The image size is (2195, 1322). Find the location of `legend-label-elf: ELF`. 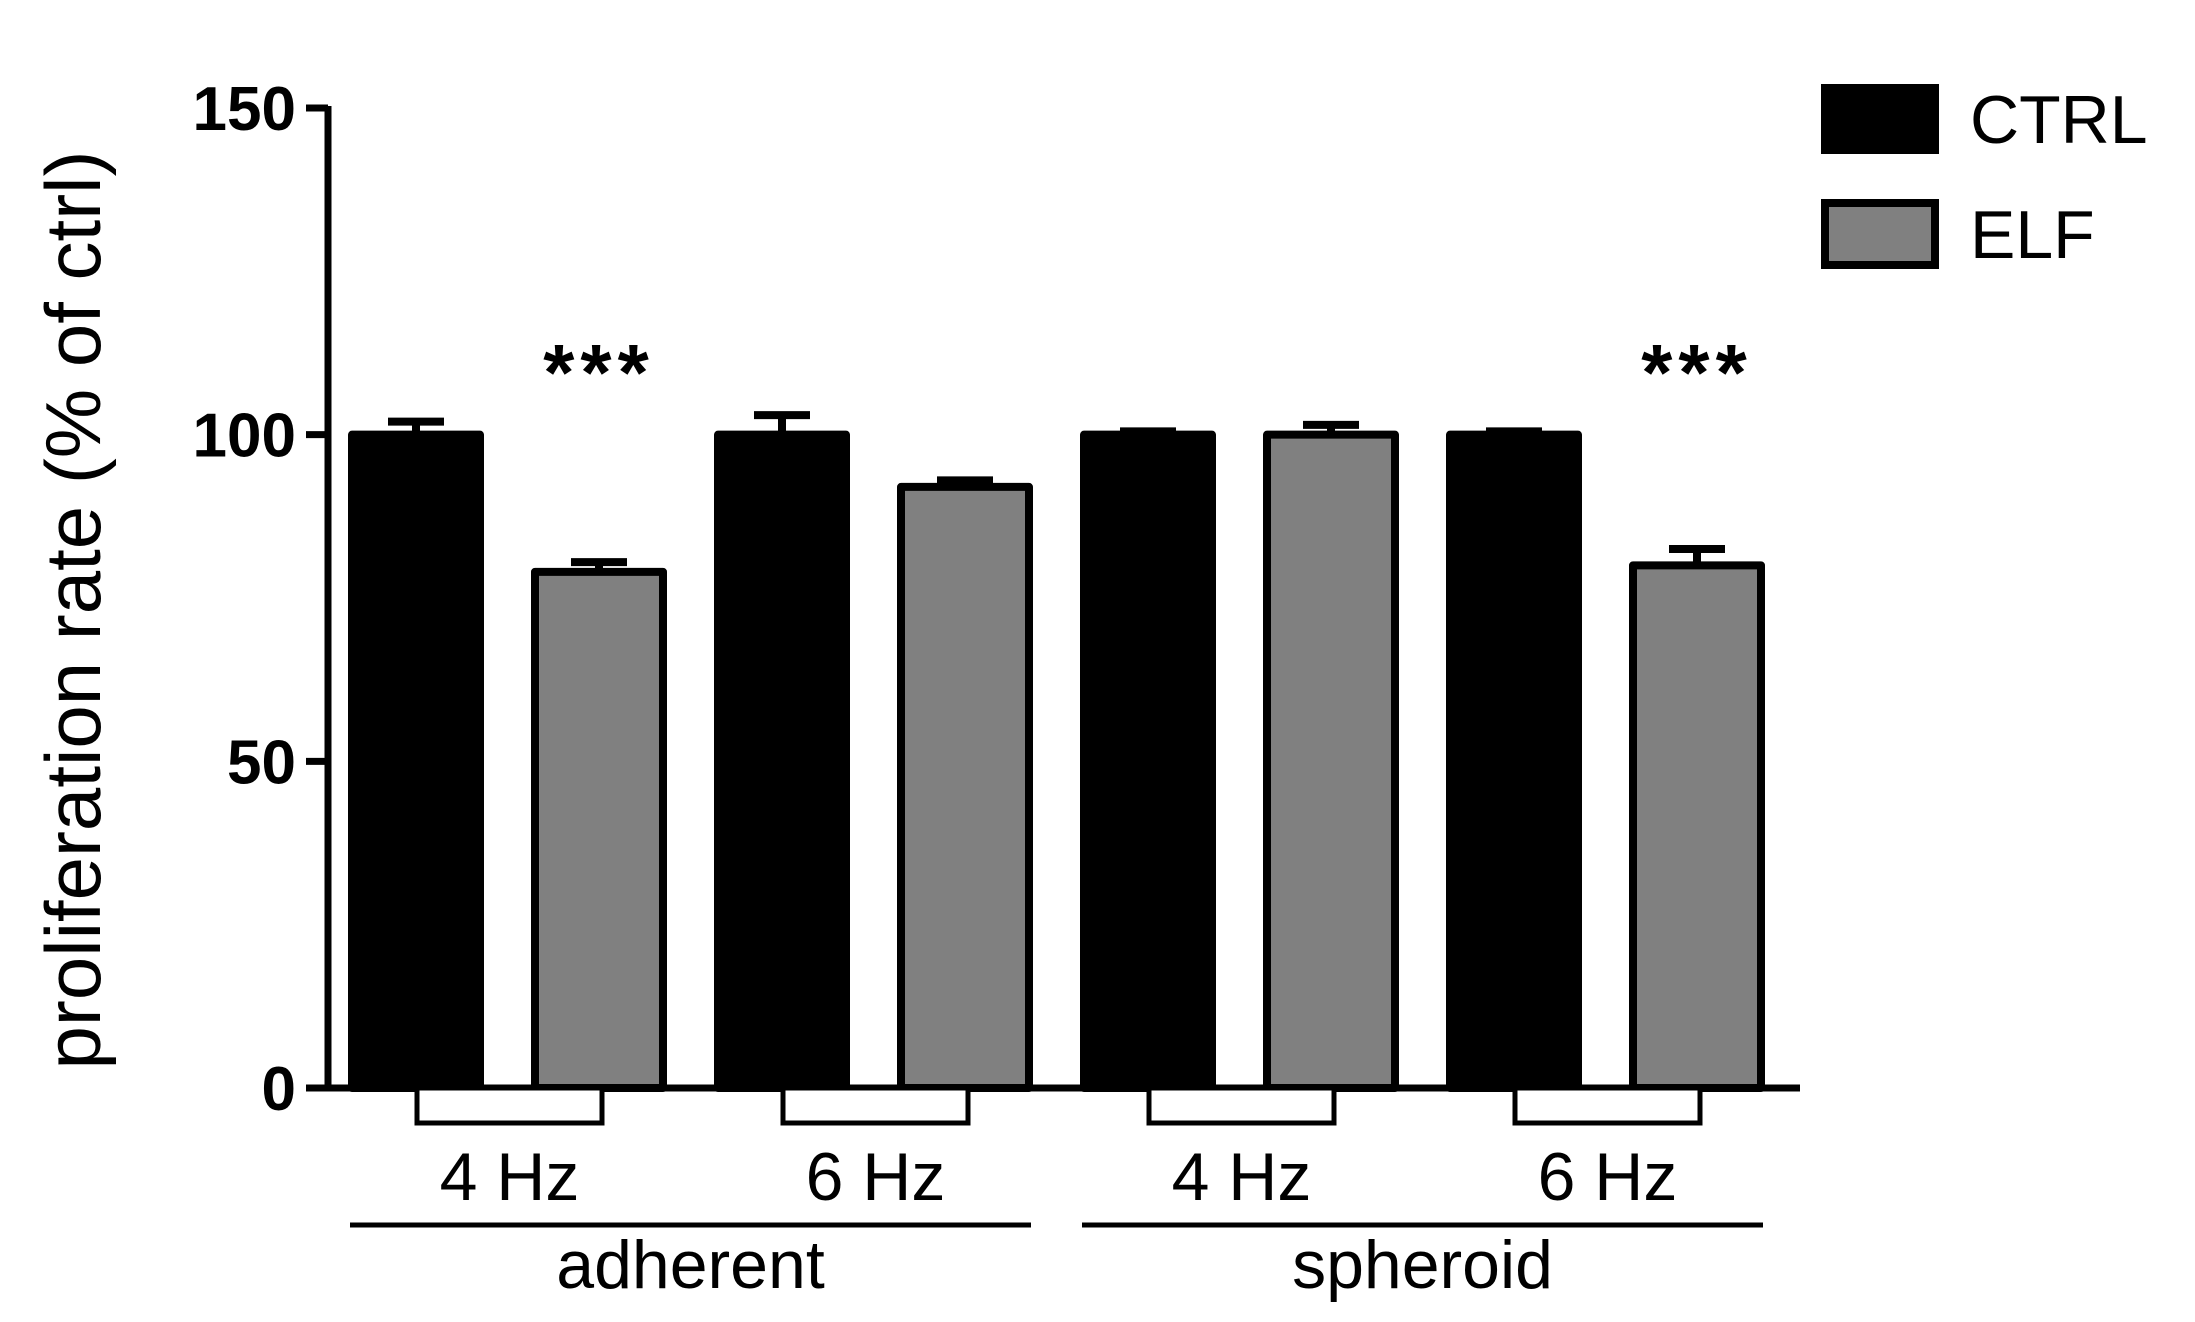

legend-label-elf: ELF is located at coordinates (2032, 235).